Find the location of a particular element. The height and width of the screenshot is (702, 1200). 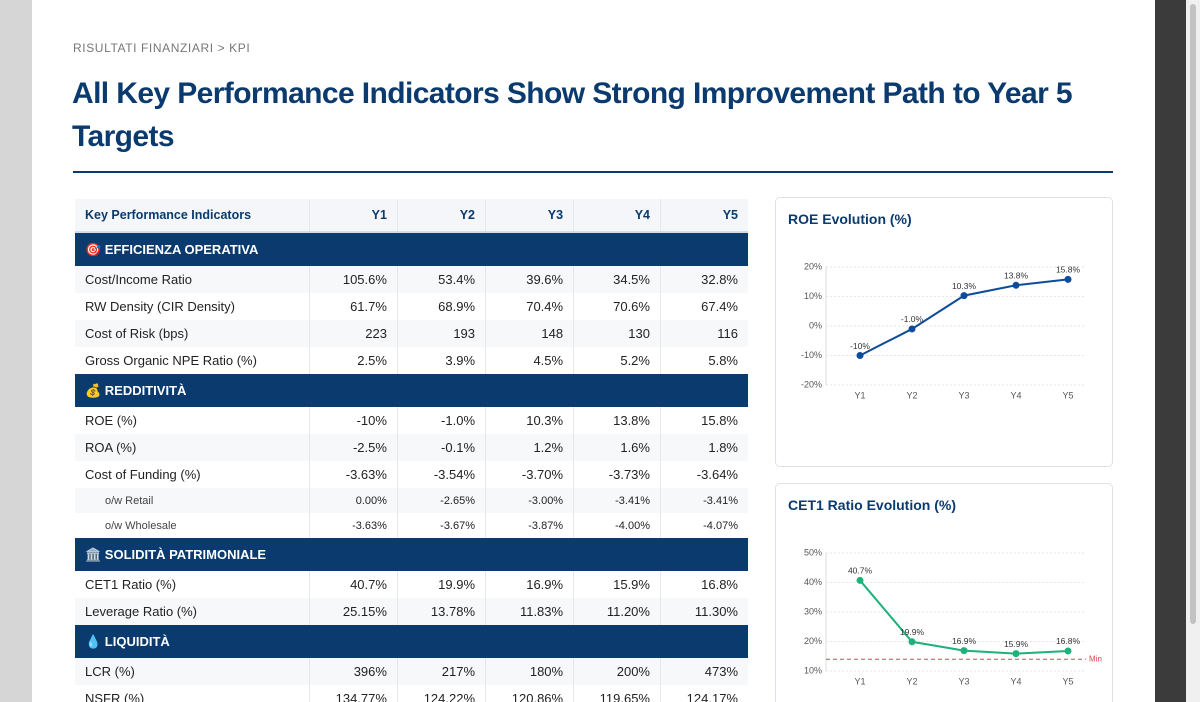

chart-title: CET1 Ratio Evolution (%) is located at coordinates (872, 505).